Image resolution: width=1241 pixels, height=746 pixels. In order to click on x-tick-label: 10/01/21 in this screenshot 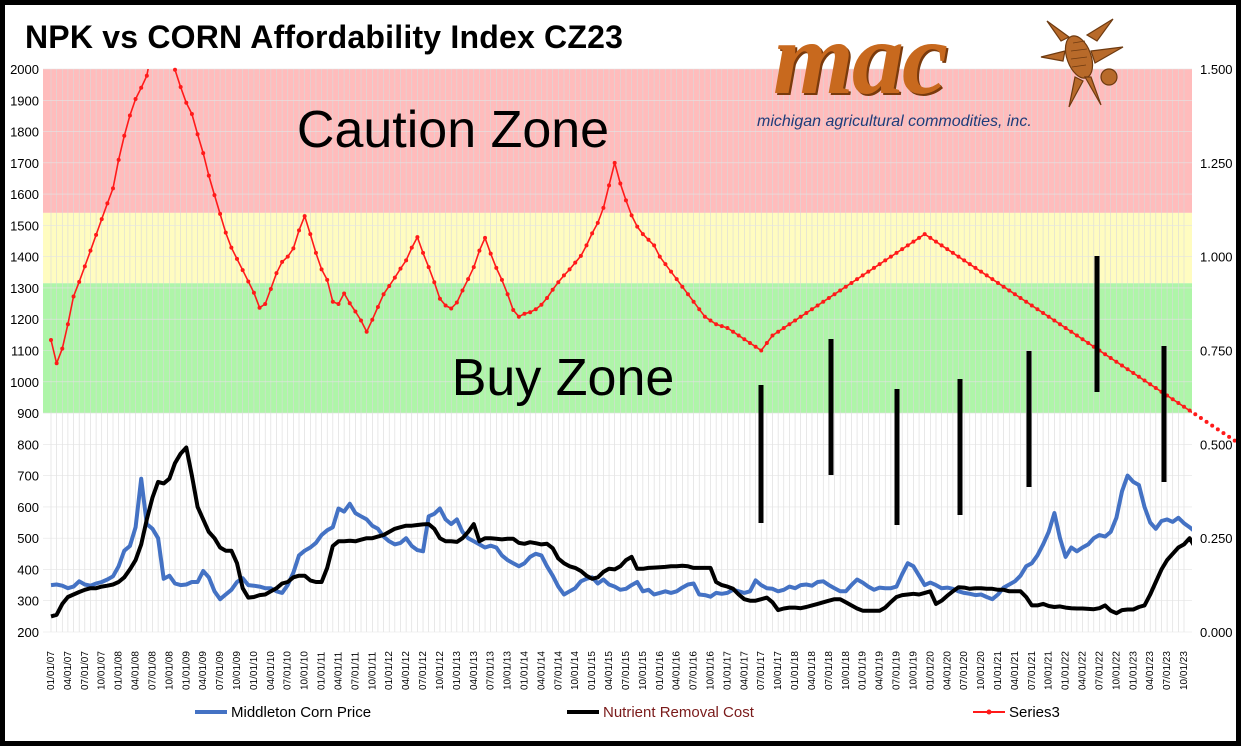, I will do `click(1049, 670)`.